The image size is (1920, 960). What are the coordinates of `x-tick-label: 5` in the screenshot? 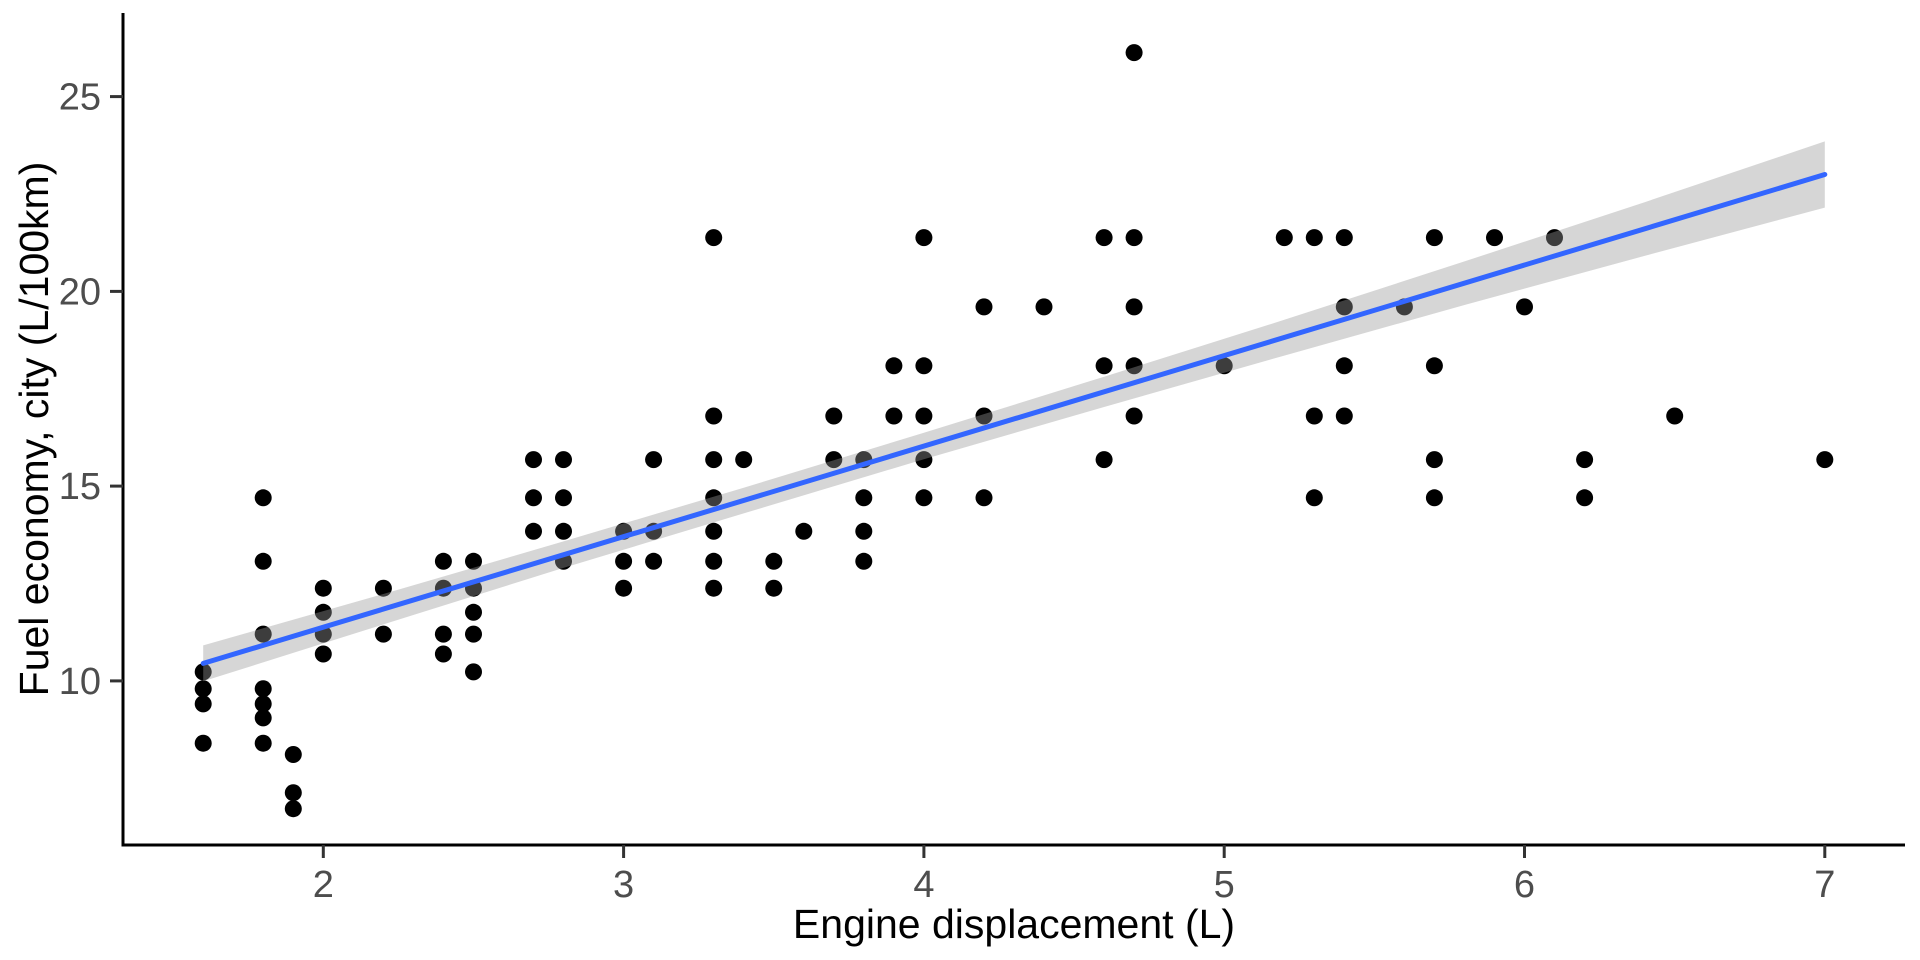 It's located at (1224, 885).